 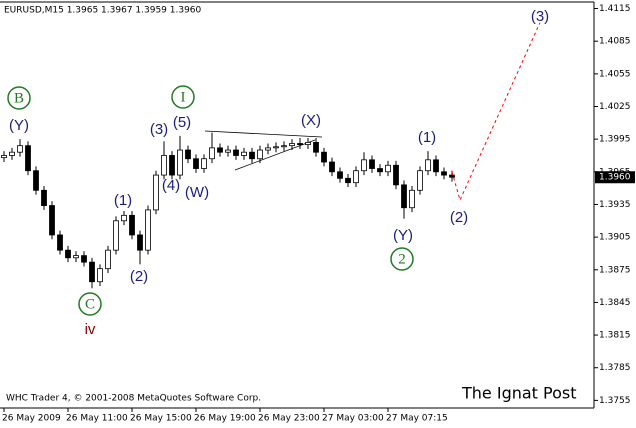 What do you see at coordinates (615, 336) in the screenshot?
I see `y-tick-label: 1.3815` at bounding box center [615, 336].